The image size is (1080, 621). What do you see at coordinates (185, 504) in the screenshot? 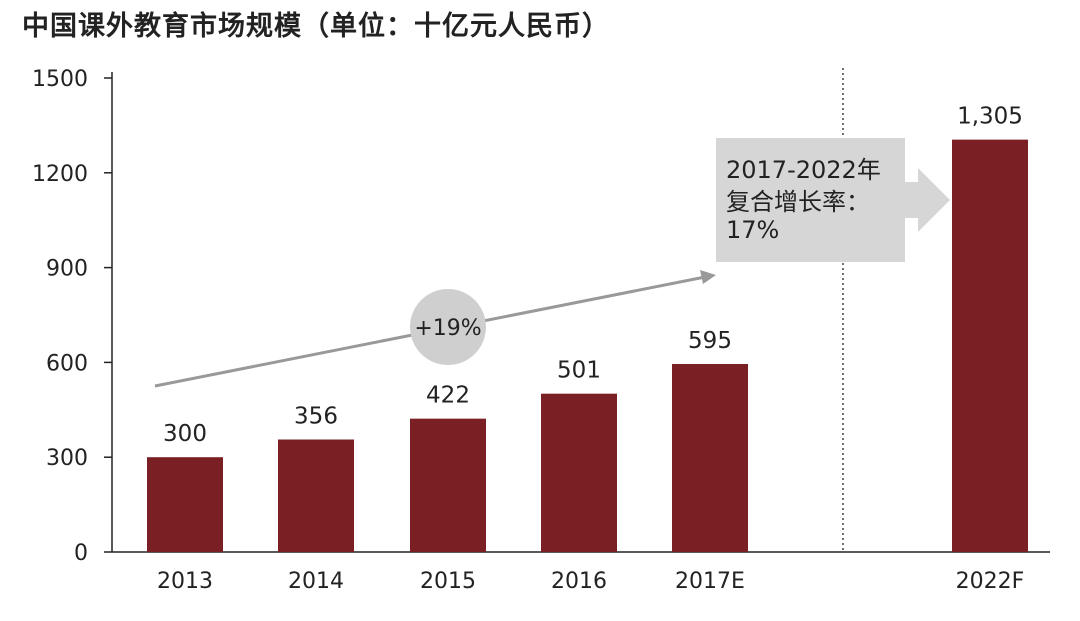
I see `bar-2013` at bounding box center [185, 504].